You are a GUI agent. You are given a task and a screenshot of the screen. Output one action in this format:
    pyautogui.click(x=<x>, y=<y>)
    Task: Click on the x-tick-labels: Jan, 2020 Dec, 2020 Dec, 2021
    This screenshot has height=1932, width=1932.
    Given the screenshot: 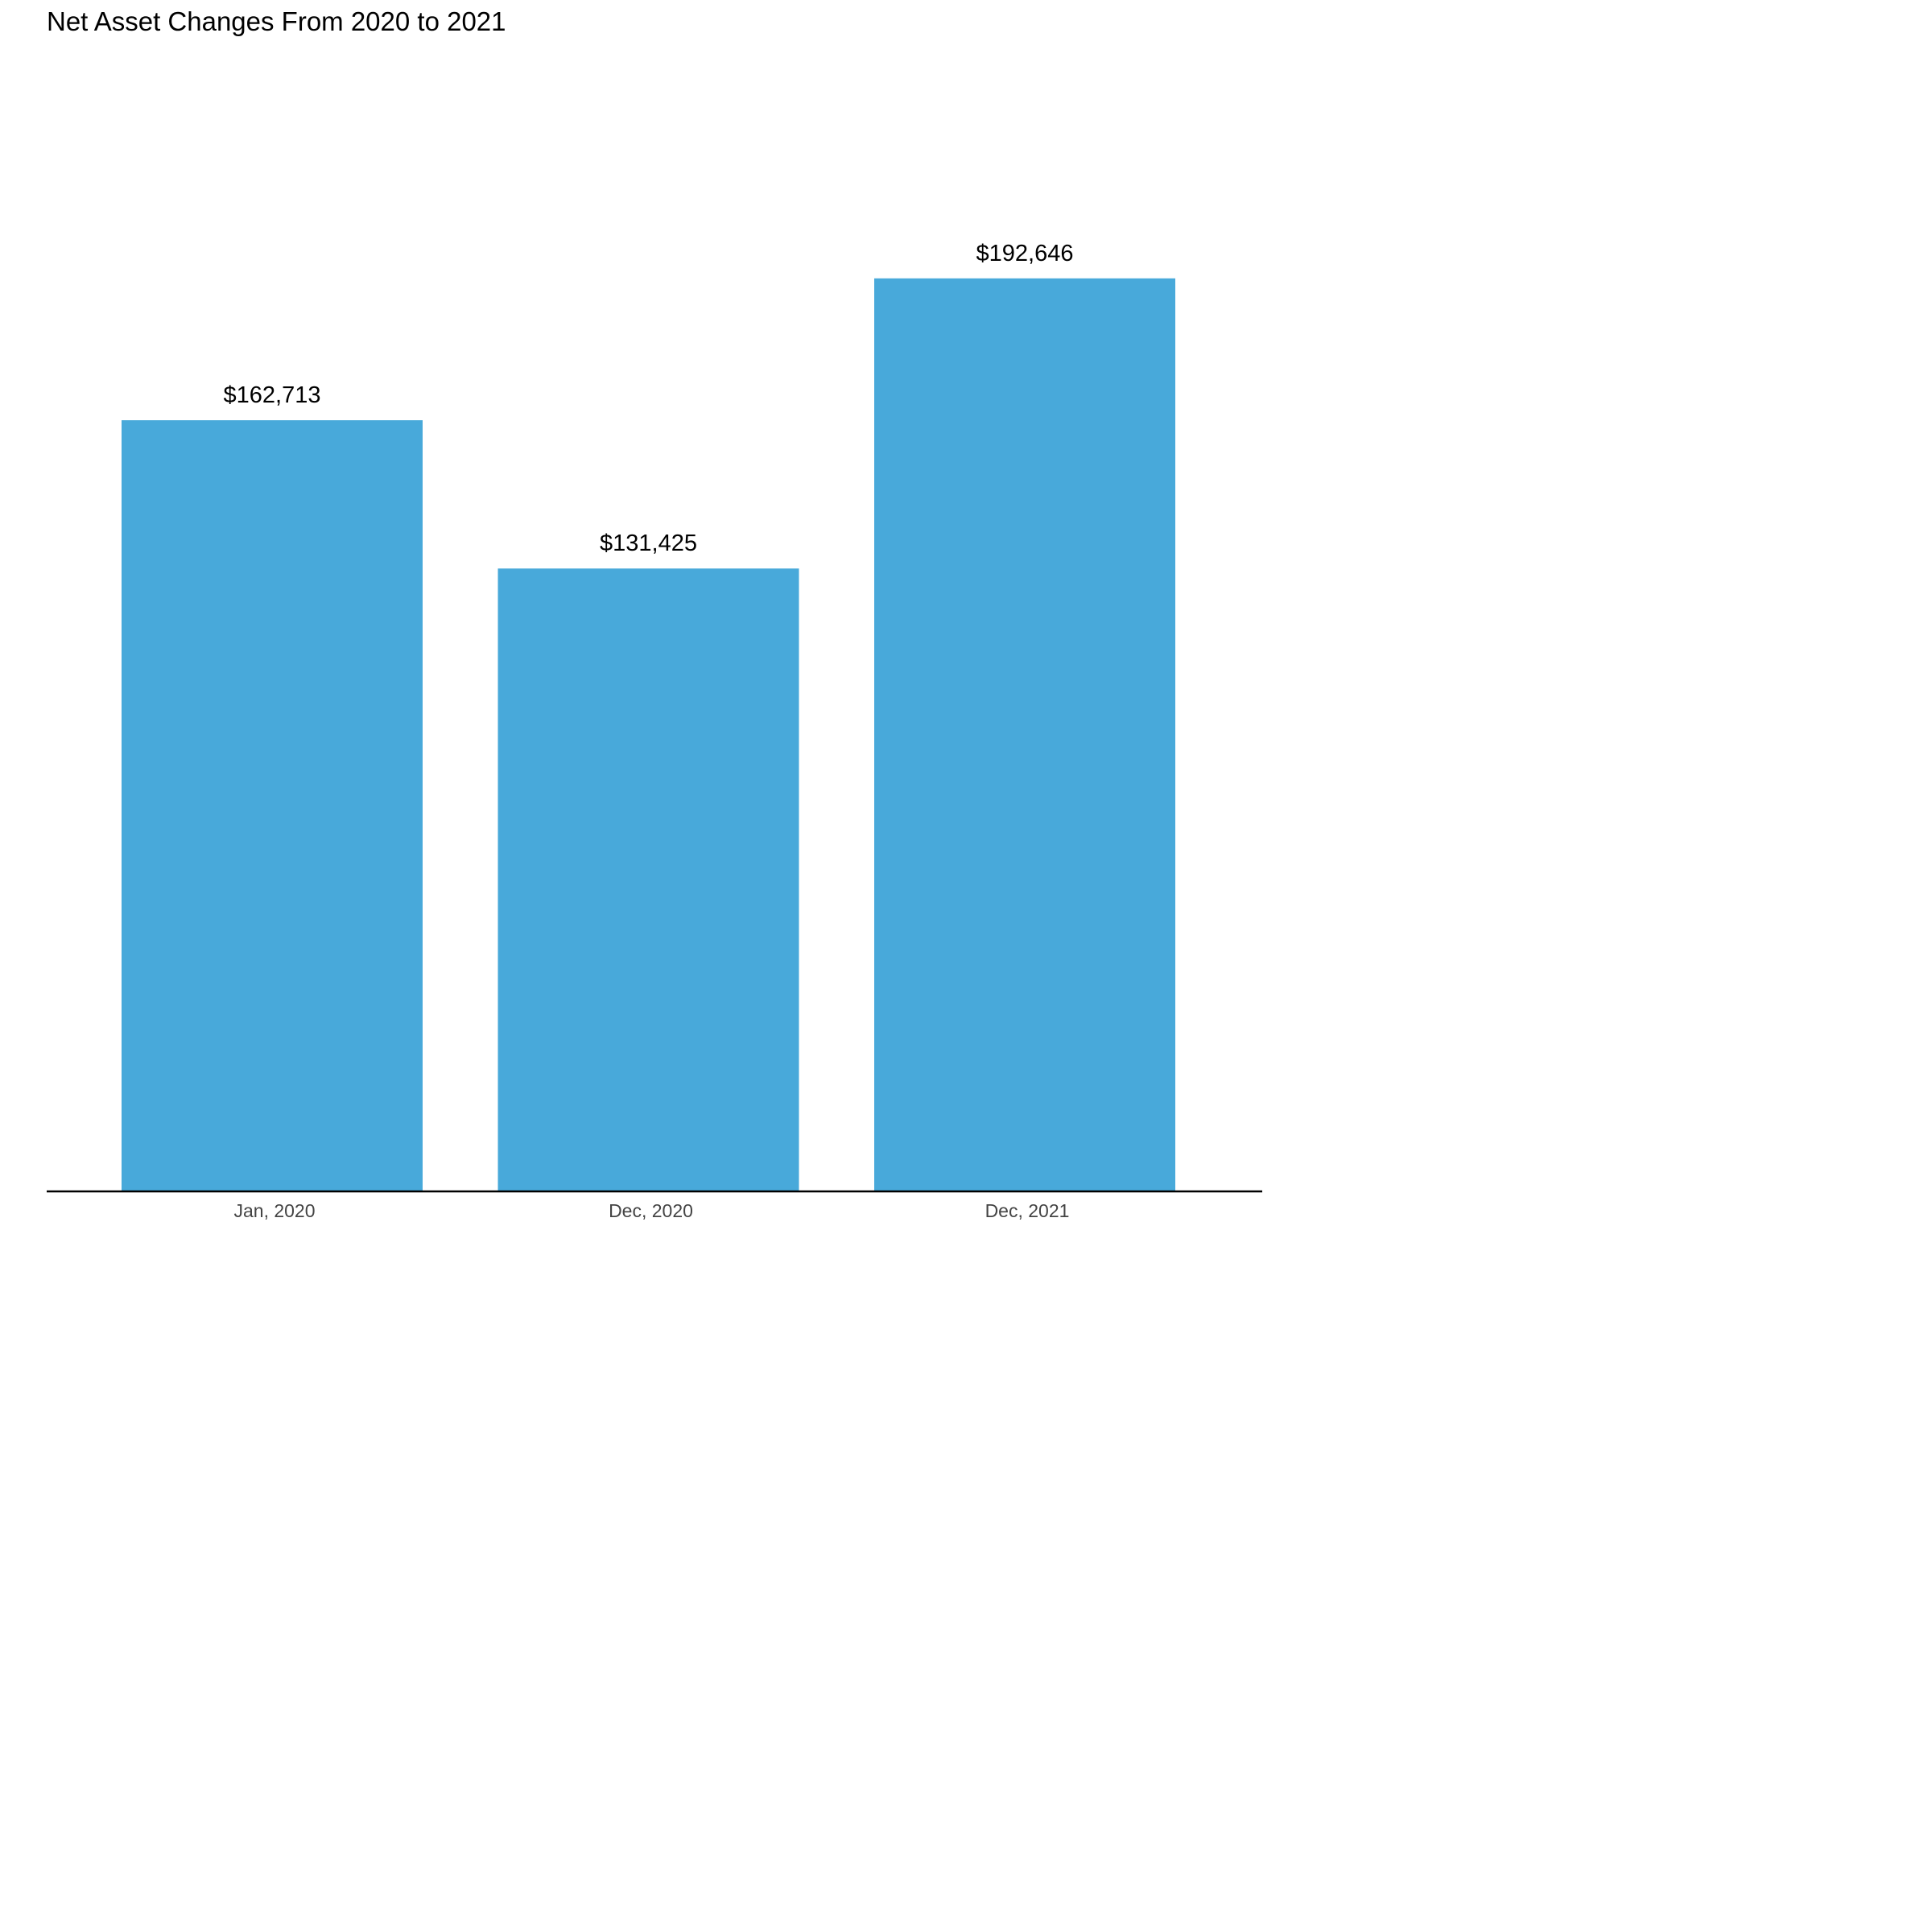 What is the action you would take?
    pyautogui.click(x=651, y=1210)
    